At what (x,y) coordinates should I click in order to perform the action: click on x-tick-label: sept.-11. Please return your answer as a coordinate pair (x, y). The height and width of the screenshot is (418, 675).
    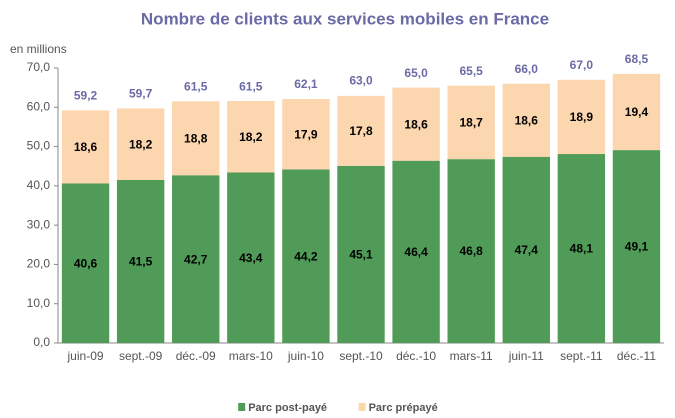
    Looking at the image, I should click on (581, 356).